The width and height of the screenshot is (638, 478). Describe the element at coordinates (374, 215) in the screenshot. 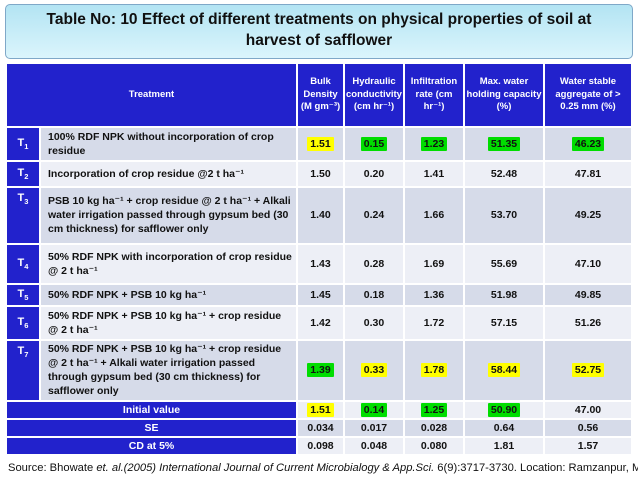

I see `value-cell: 0.24` at that location.